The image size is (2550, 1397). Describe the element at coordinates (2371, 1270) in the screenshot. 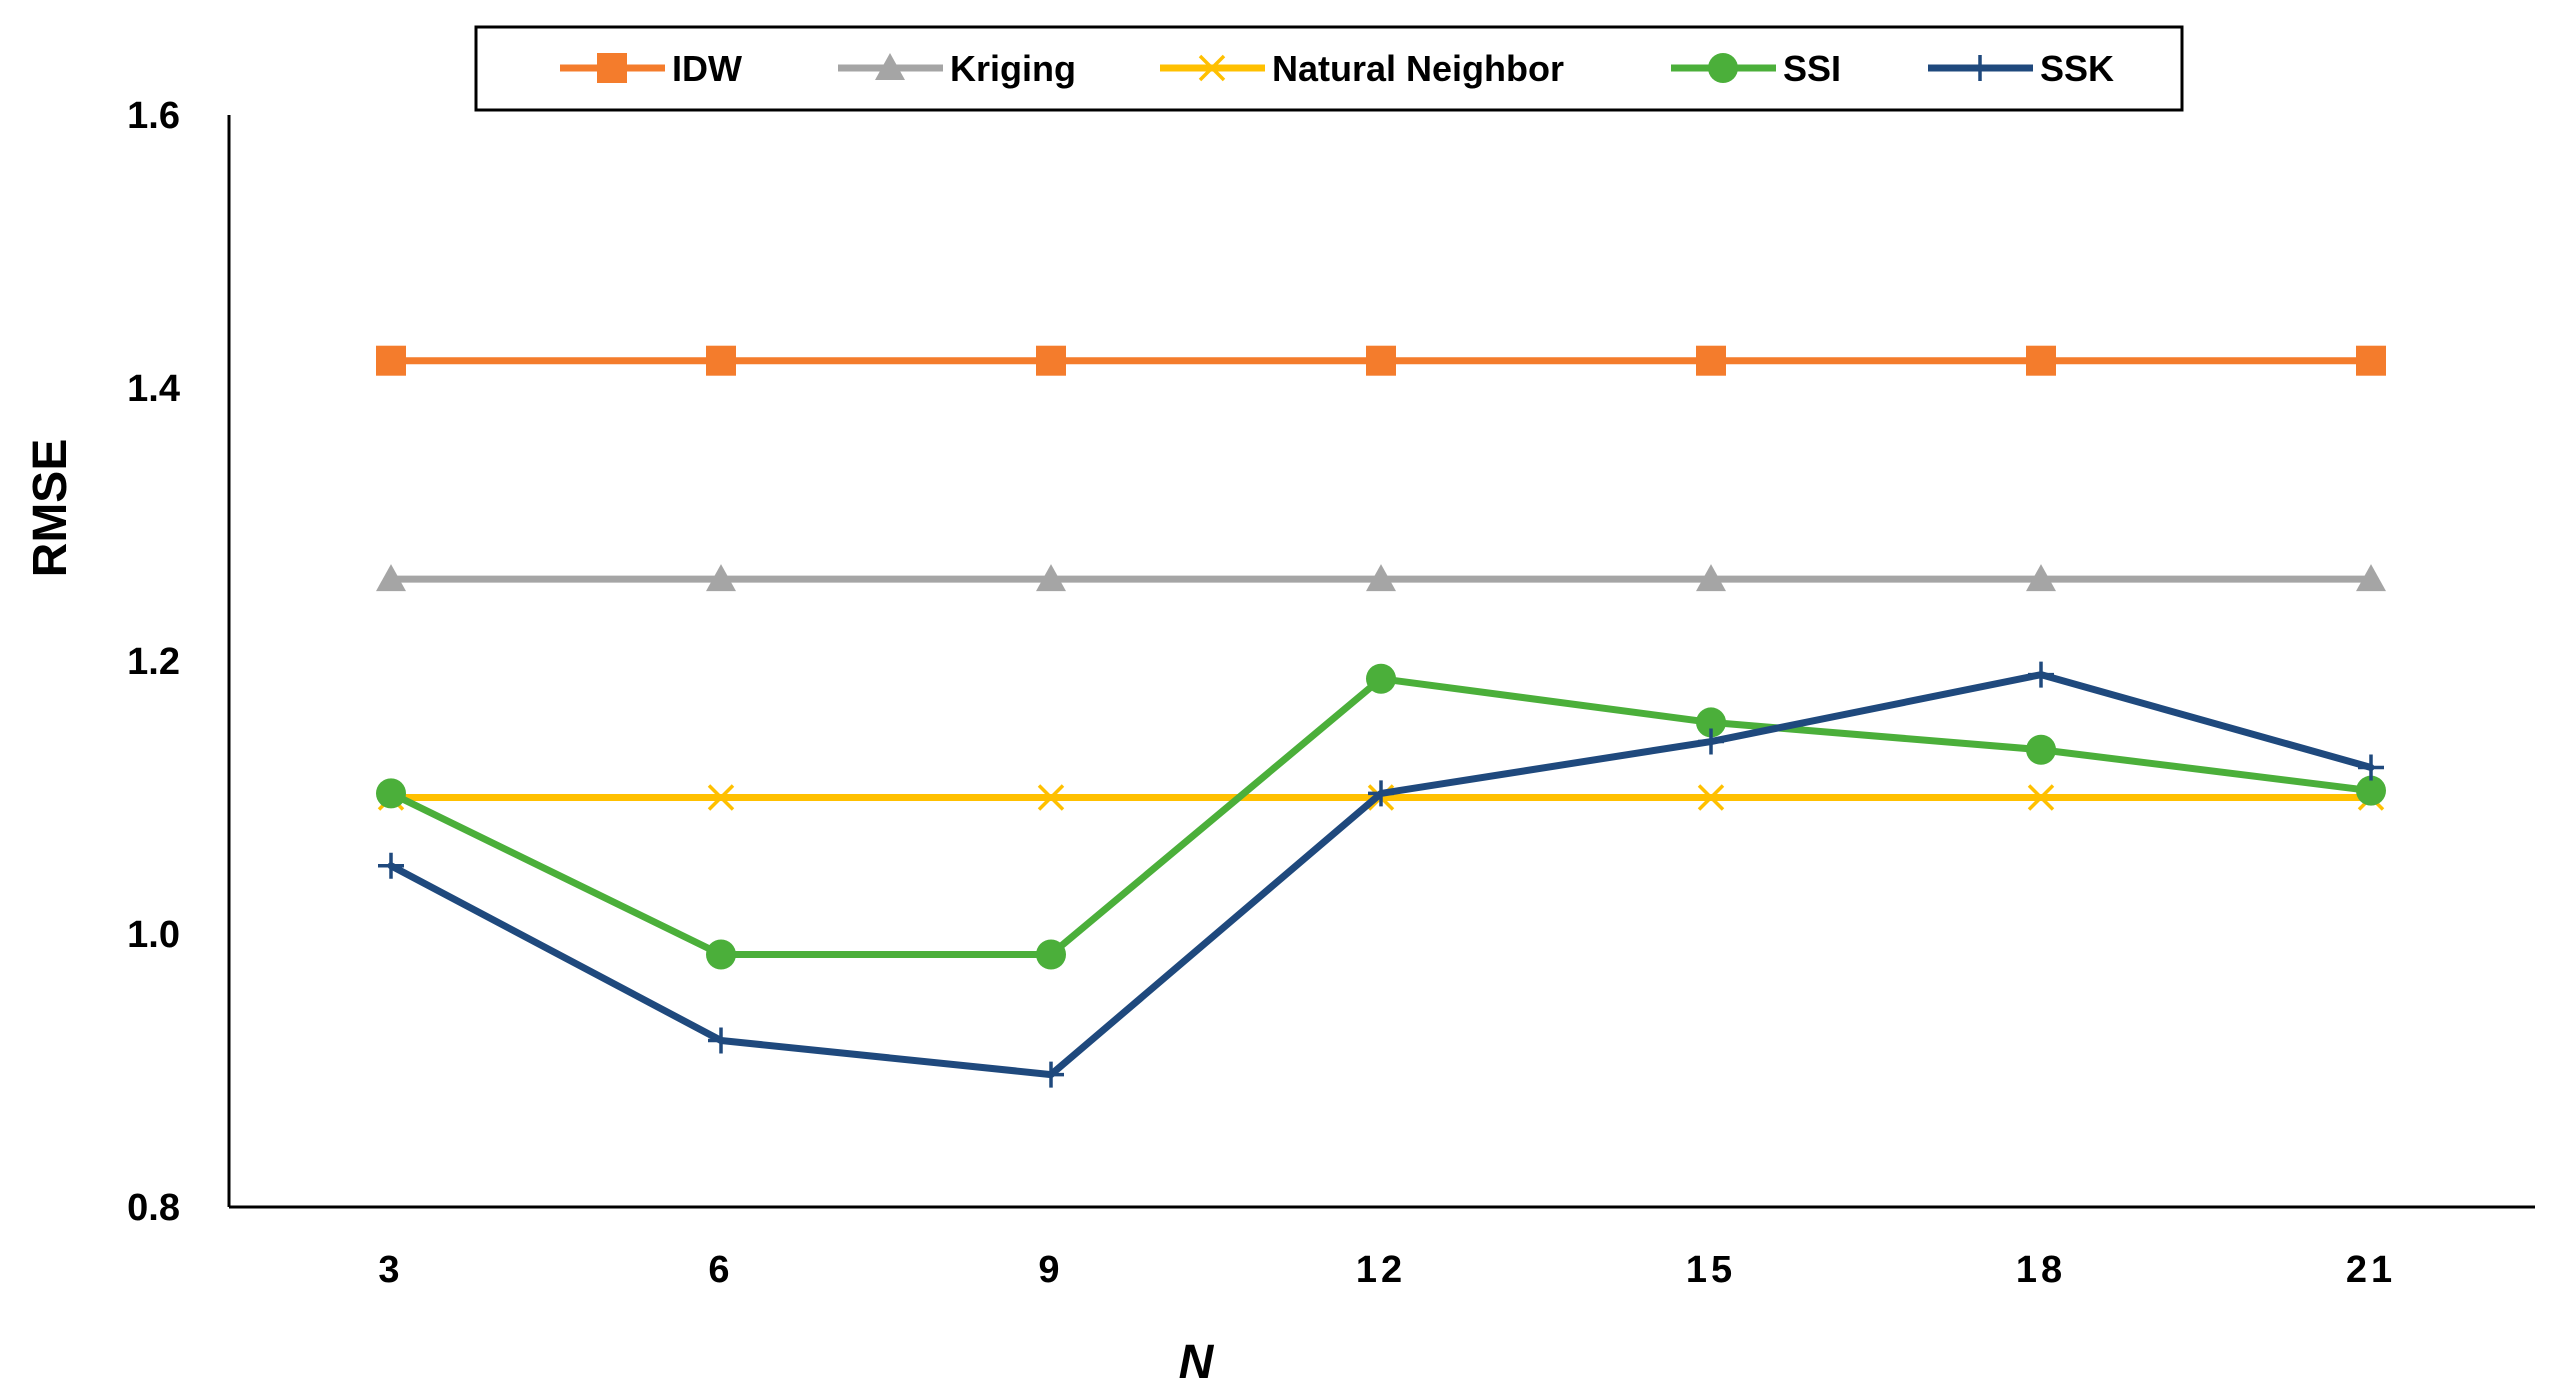

I see `x-tick-label-21: 21` at that location.